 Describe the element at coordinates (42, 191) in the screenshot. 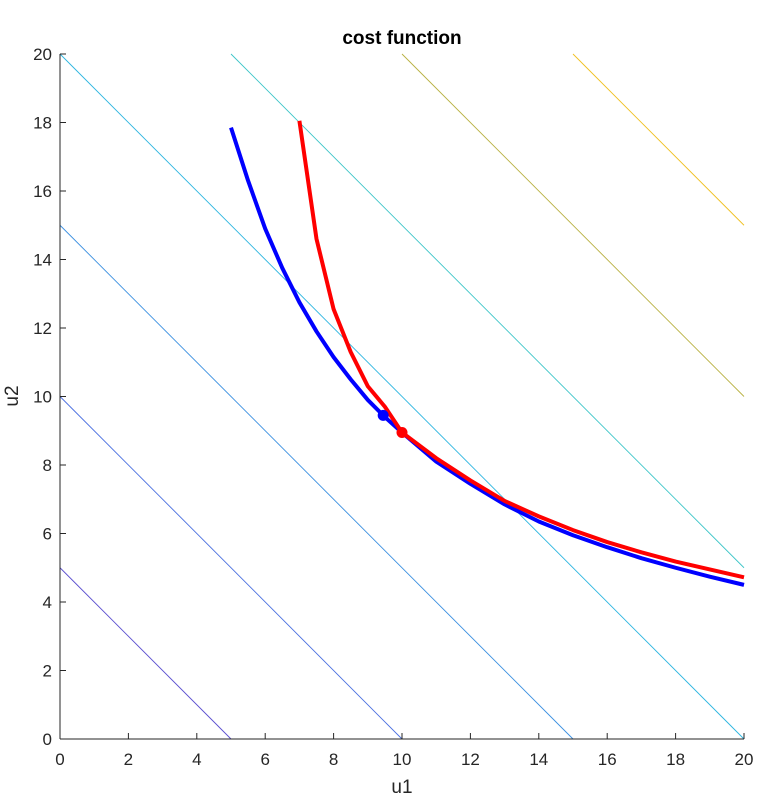

I see `y-tick-label: 16` at that location.